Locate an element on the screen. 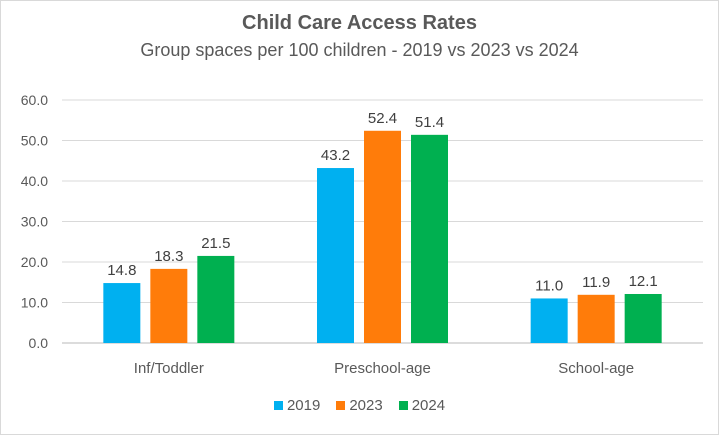 This screenshot has width=719, height=435. bar-2019-preschool-age is located at coordinates (335, 255).